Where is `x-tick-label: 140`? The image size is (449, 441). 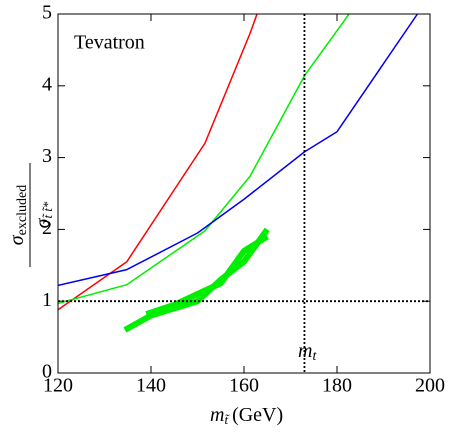 x-tick-label: 140 is located at coordinates (151, 386).